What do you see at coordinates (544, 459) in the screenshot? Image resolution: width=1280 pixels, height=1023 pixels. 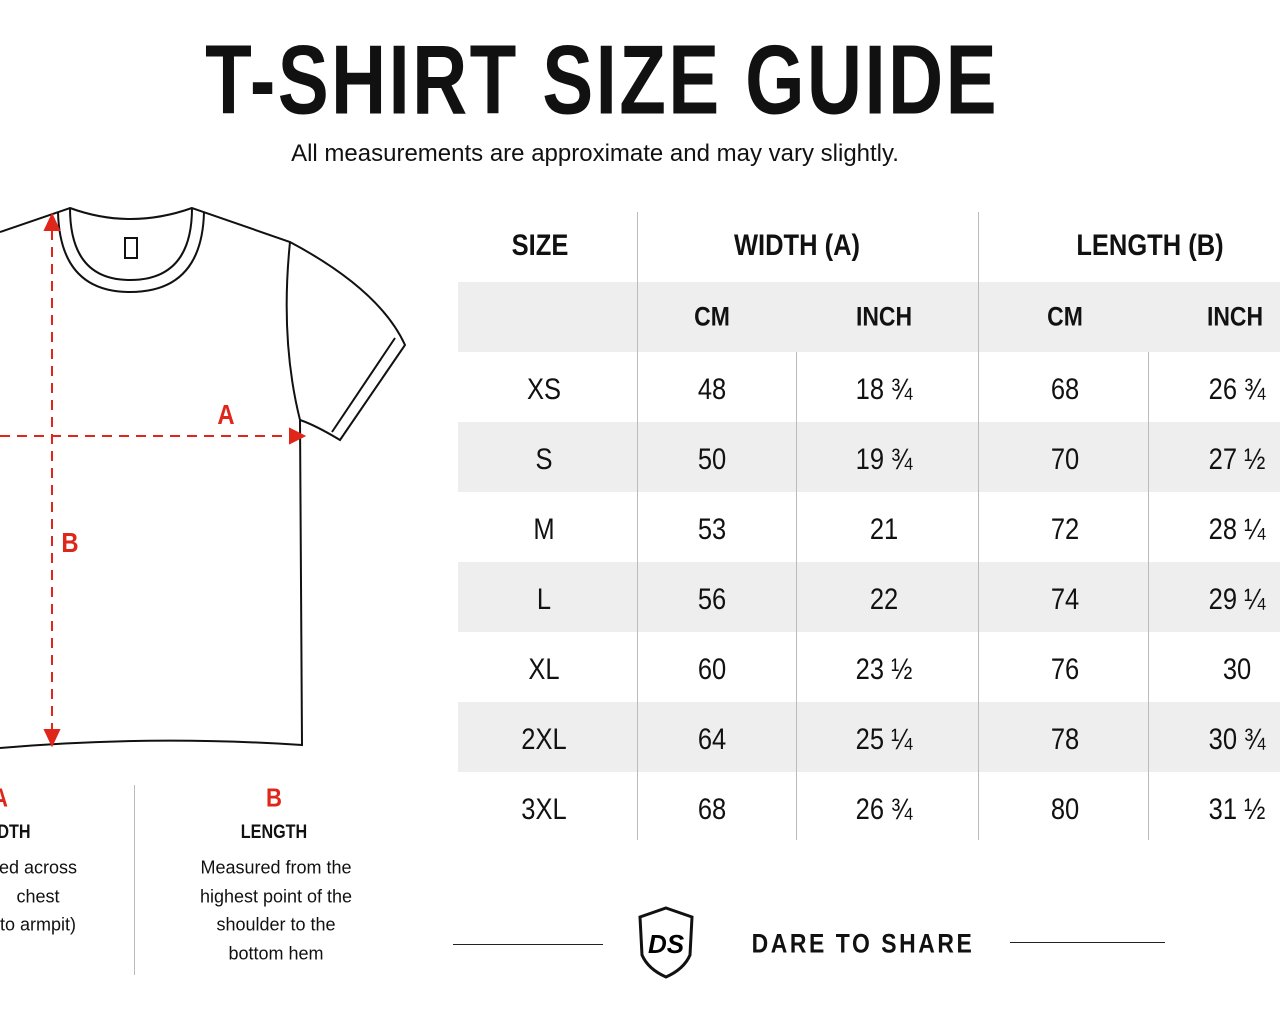 I see `size-cell: S` at bounding box center [544, 459].